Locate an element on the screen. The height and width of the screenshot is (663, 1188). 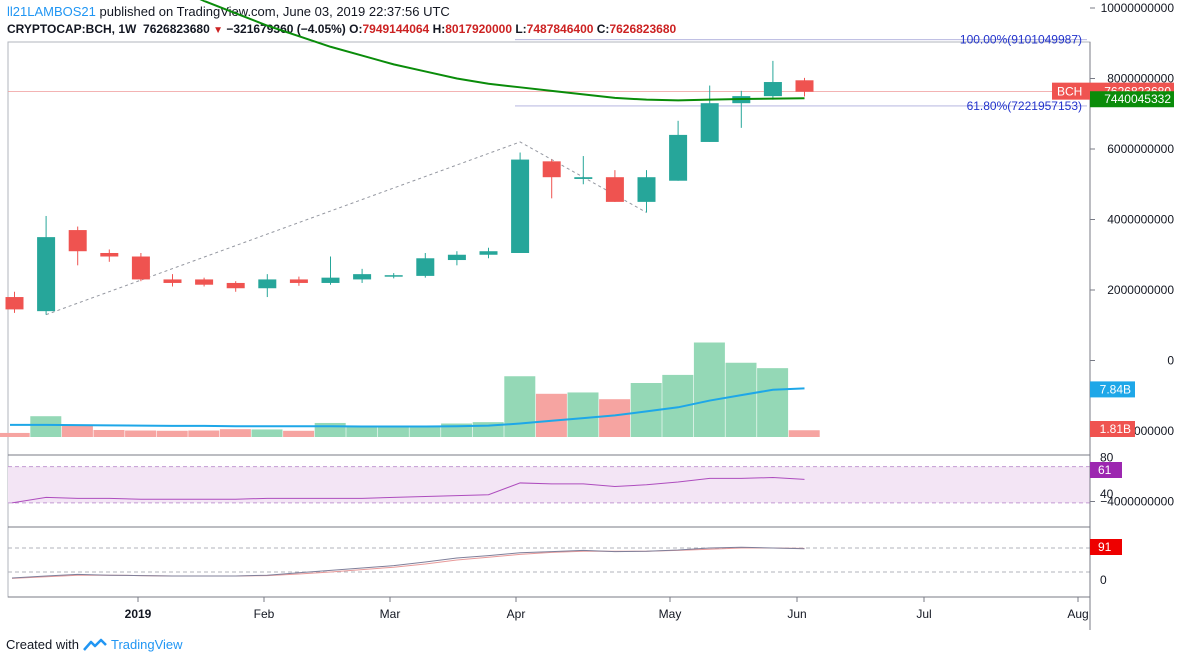
y-tick-label: 8000000000 is located at coordinates (1140, 79).